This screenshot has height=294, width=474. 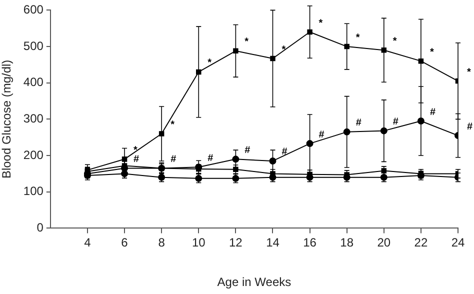 What do you see at coordinates (33, 191) in the screenshot?
I see `y-tick-label: 100` at bounding box center [33, 191].